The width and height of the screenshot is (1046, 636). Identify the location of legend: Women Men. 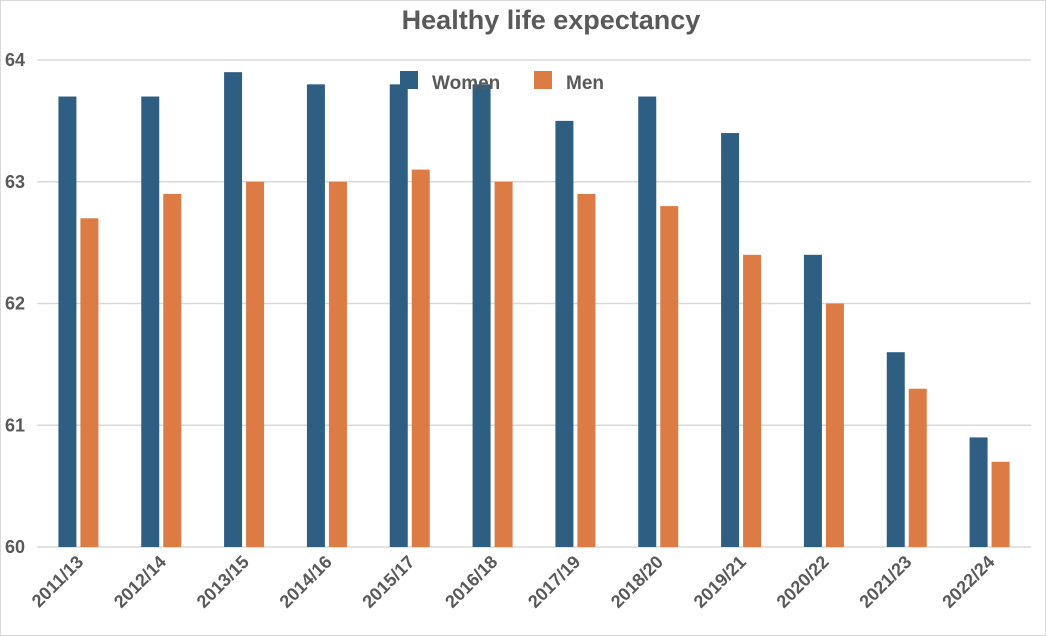
(502, 82).